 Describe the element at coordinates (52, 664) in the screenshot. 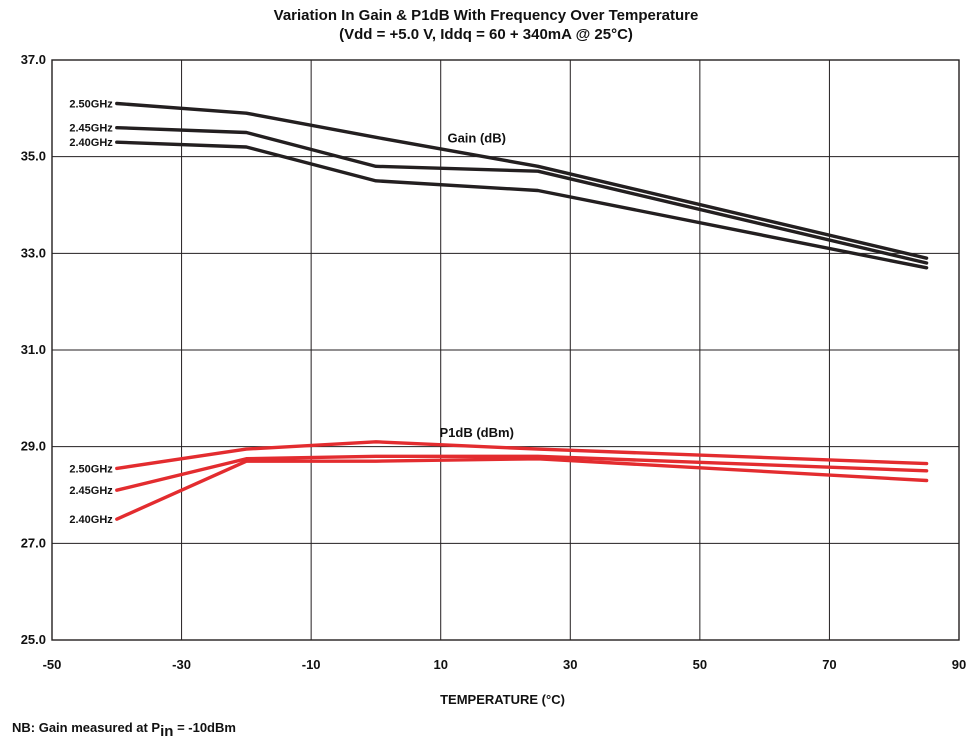

I see `x-tick-label: -50` at that location.